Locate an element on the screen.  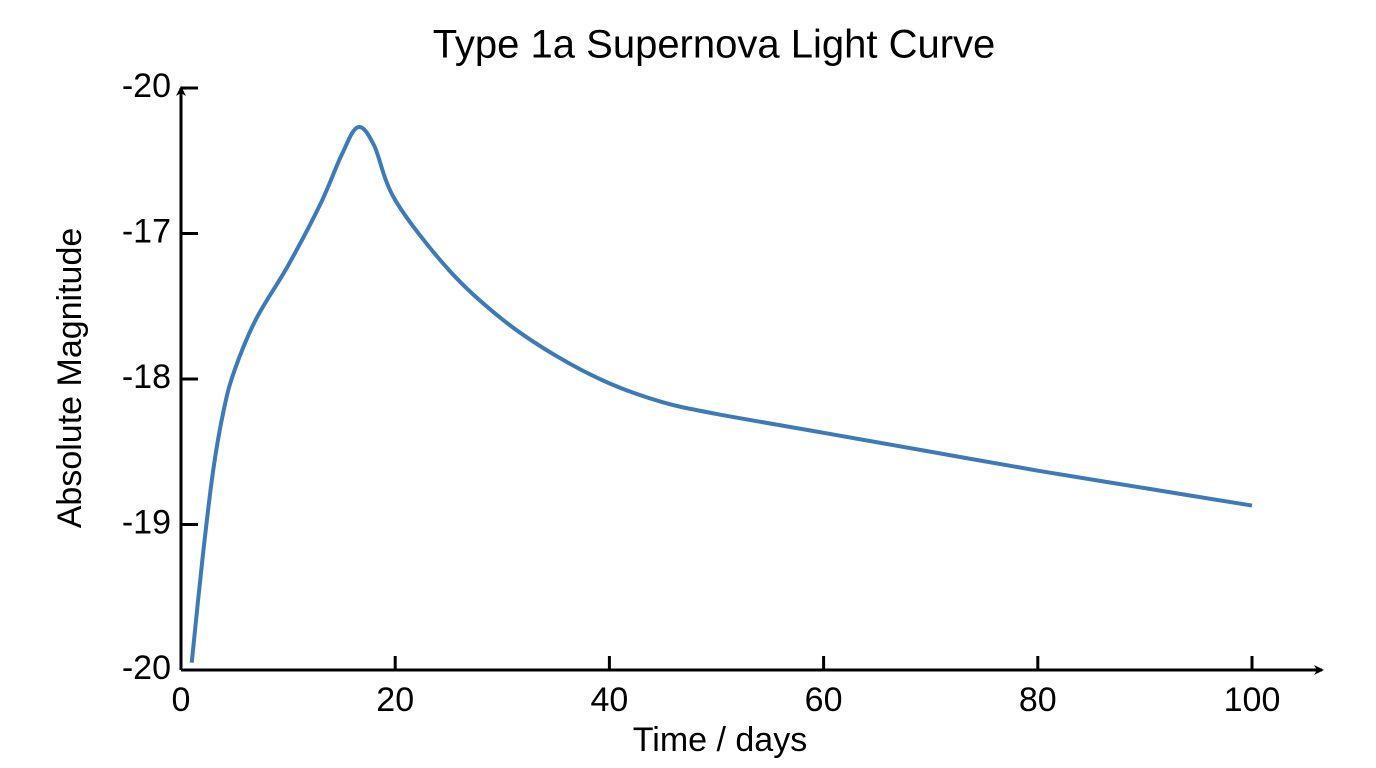
x-tick-label: 20 is located at coordinates (395, 700).